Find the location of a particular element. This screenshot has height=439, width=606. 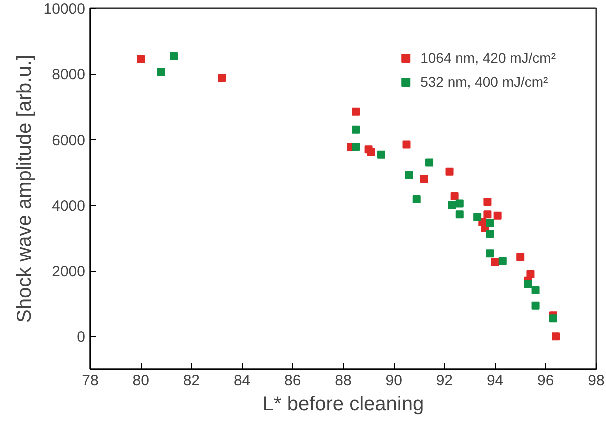

y-tick-label: 8000 is located at coordinates (69, 75).